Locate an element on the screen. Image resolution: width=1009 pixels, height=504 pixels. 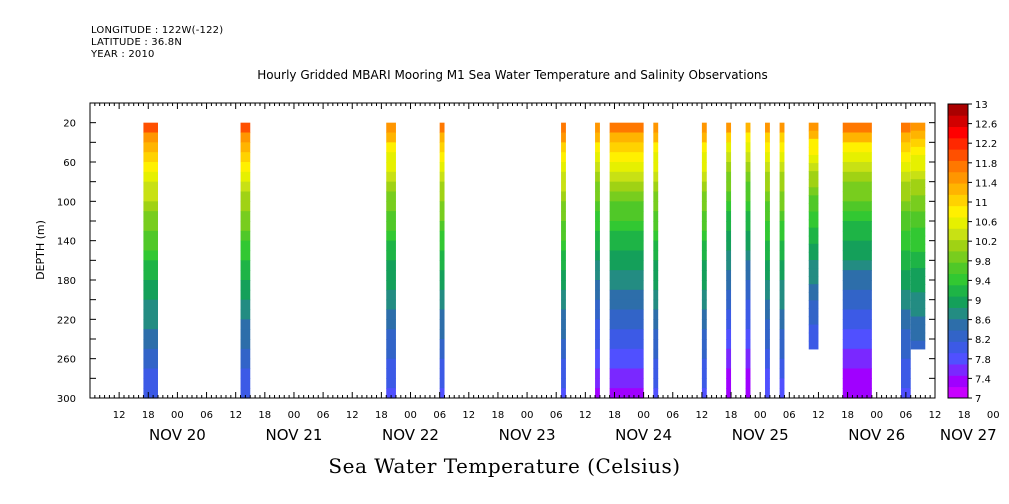
colorbar-label: 8.6 is located at coordinates (983, 321).